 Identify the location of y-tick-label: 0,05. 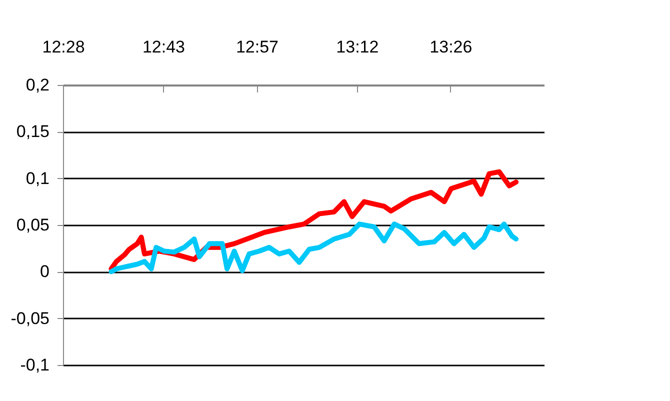
(33, 225).